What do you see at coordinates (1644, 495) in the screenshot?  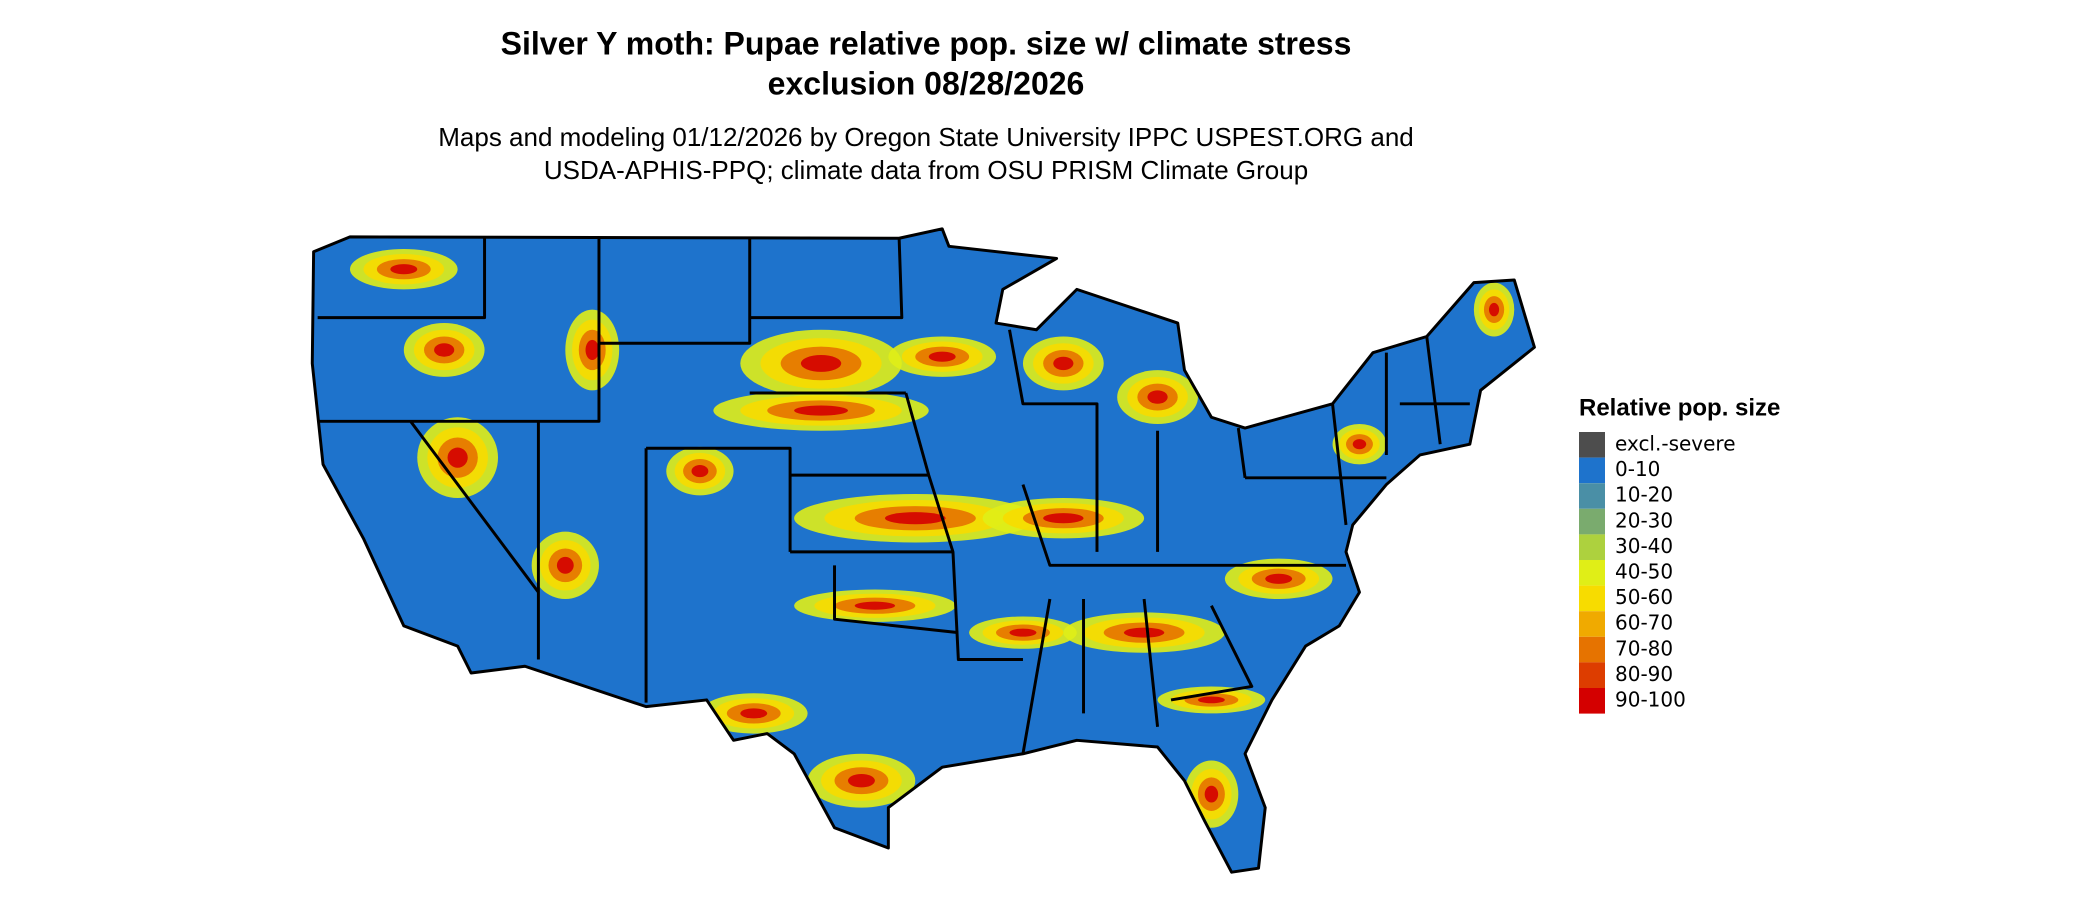 I see `legend-label: 10-20` at bounding box center [1644, 495].